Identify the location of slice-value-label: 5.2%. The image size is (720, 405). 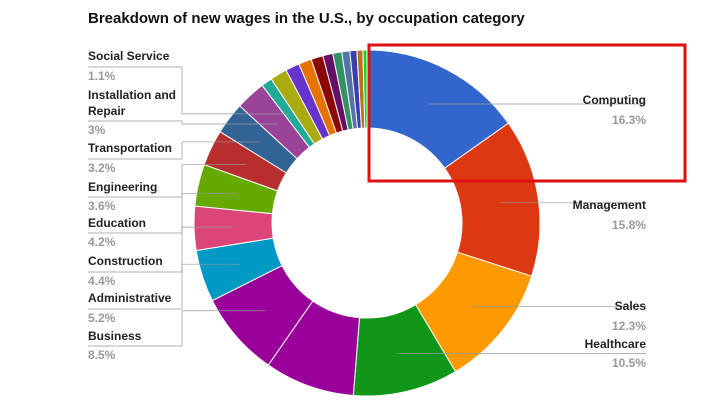
(102, 318).